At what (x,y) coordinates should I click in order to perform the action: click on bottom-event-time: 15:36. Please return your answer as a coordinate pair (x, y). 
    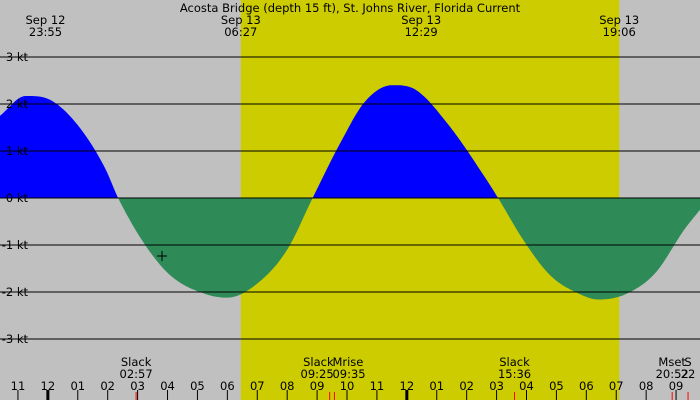
    Looking at the image, I should click on (514, 374).